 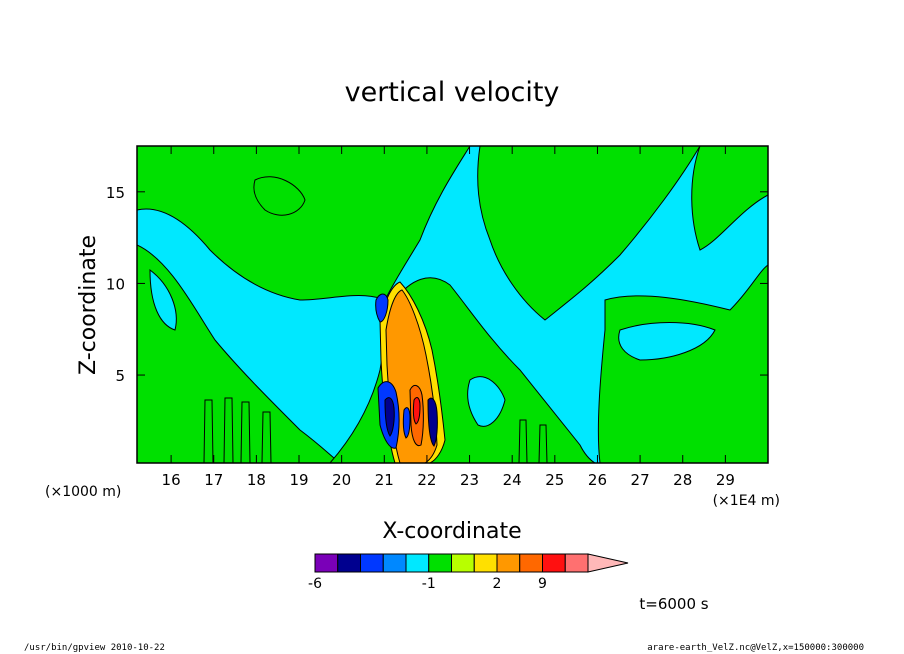 What do you see at coordinates (406, 371) in the screenshot?
I see `downdraft-regions` at bounding box center [406, 371].